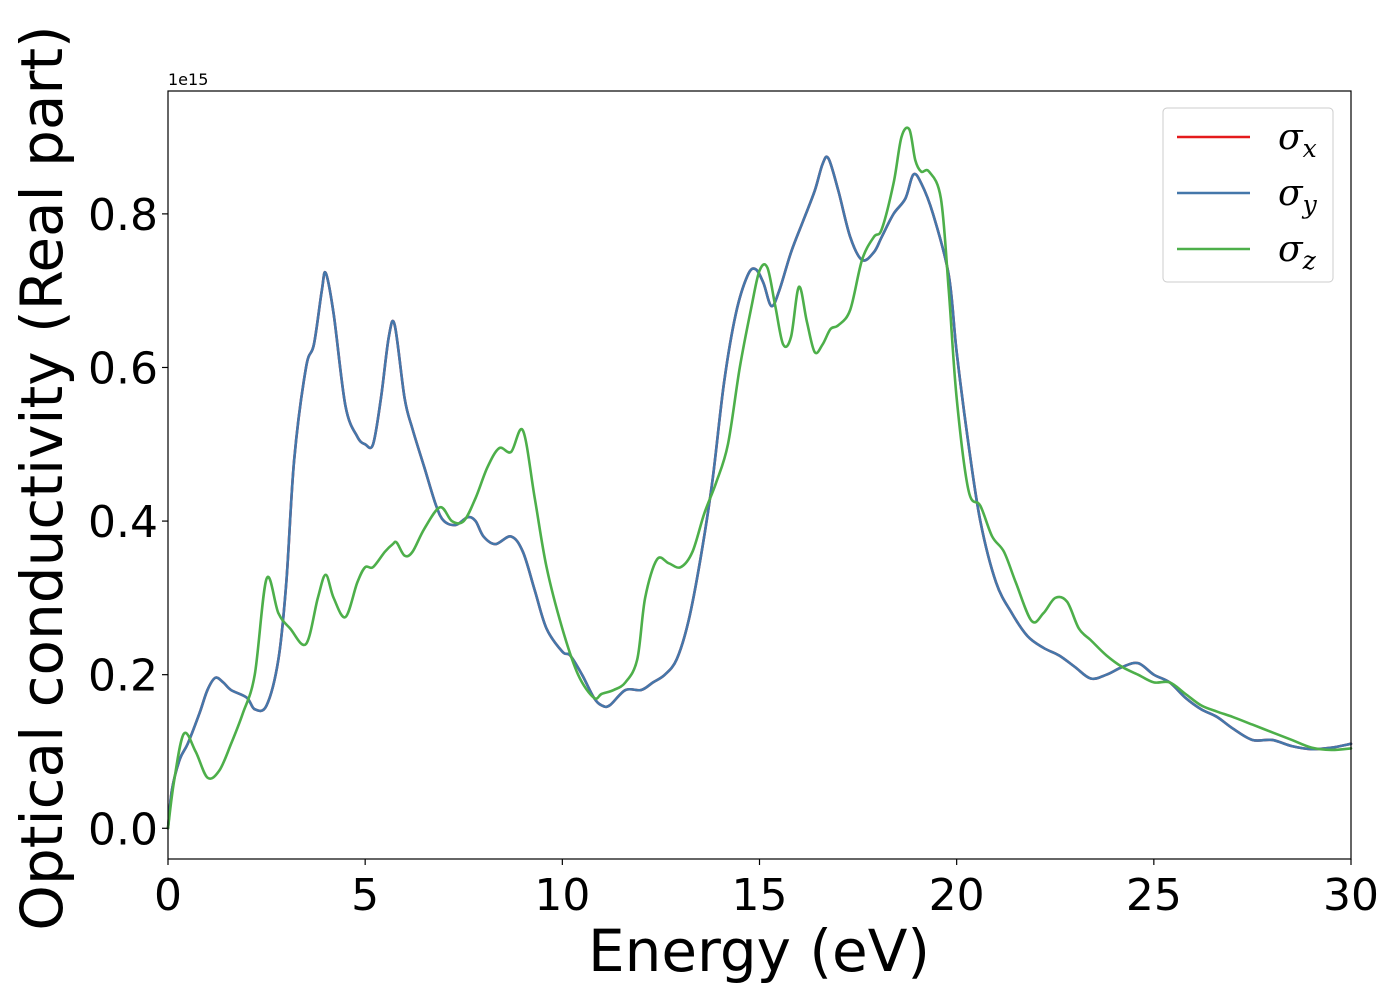 This screenshot has height=1000, width=1400. Describe the element at coordinates (1351, 895) in the screenshot. I see `x-tick-label: 30` at that location.